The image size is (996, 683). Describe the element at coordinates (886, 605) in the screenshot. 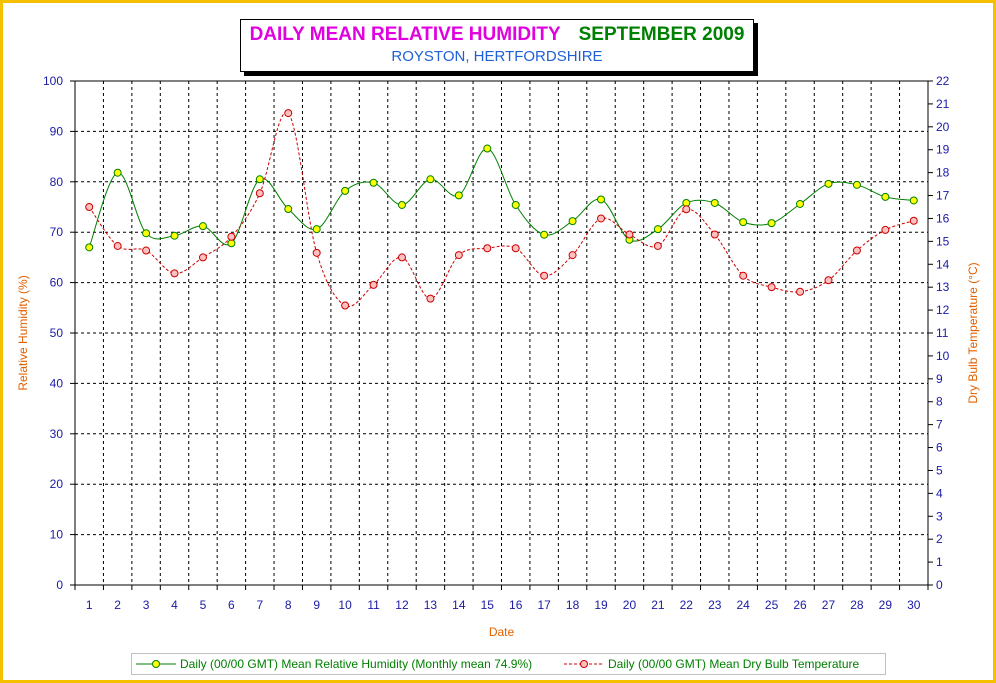

I see `x-tick-label: 29` at that location.